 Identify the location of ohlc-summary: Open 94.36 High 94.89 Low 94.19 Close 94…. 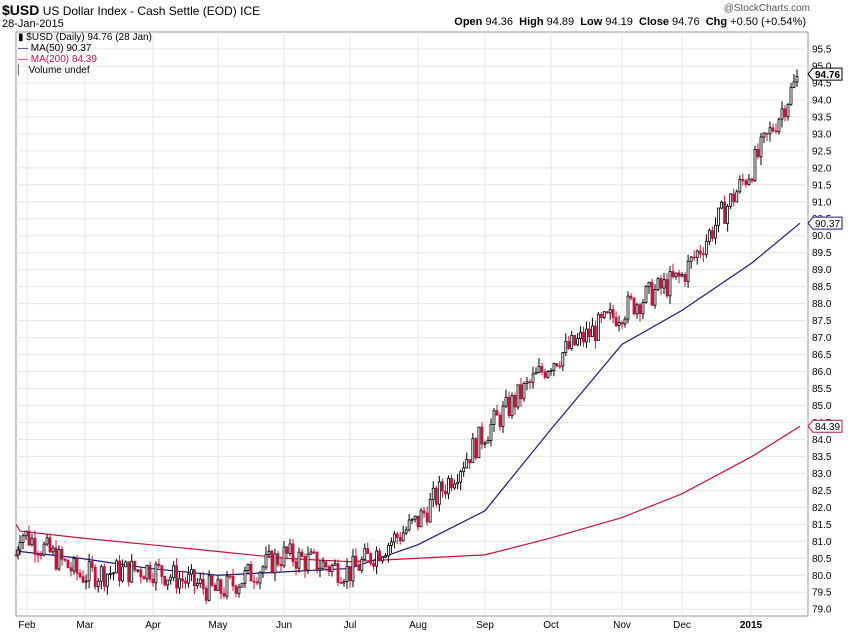
(630, 22).